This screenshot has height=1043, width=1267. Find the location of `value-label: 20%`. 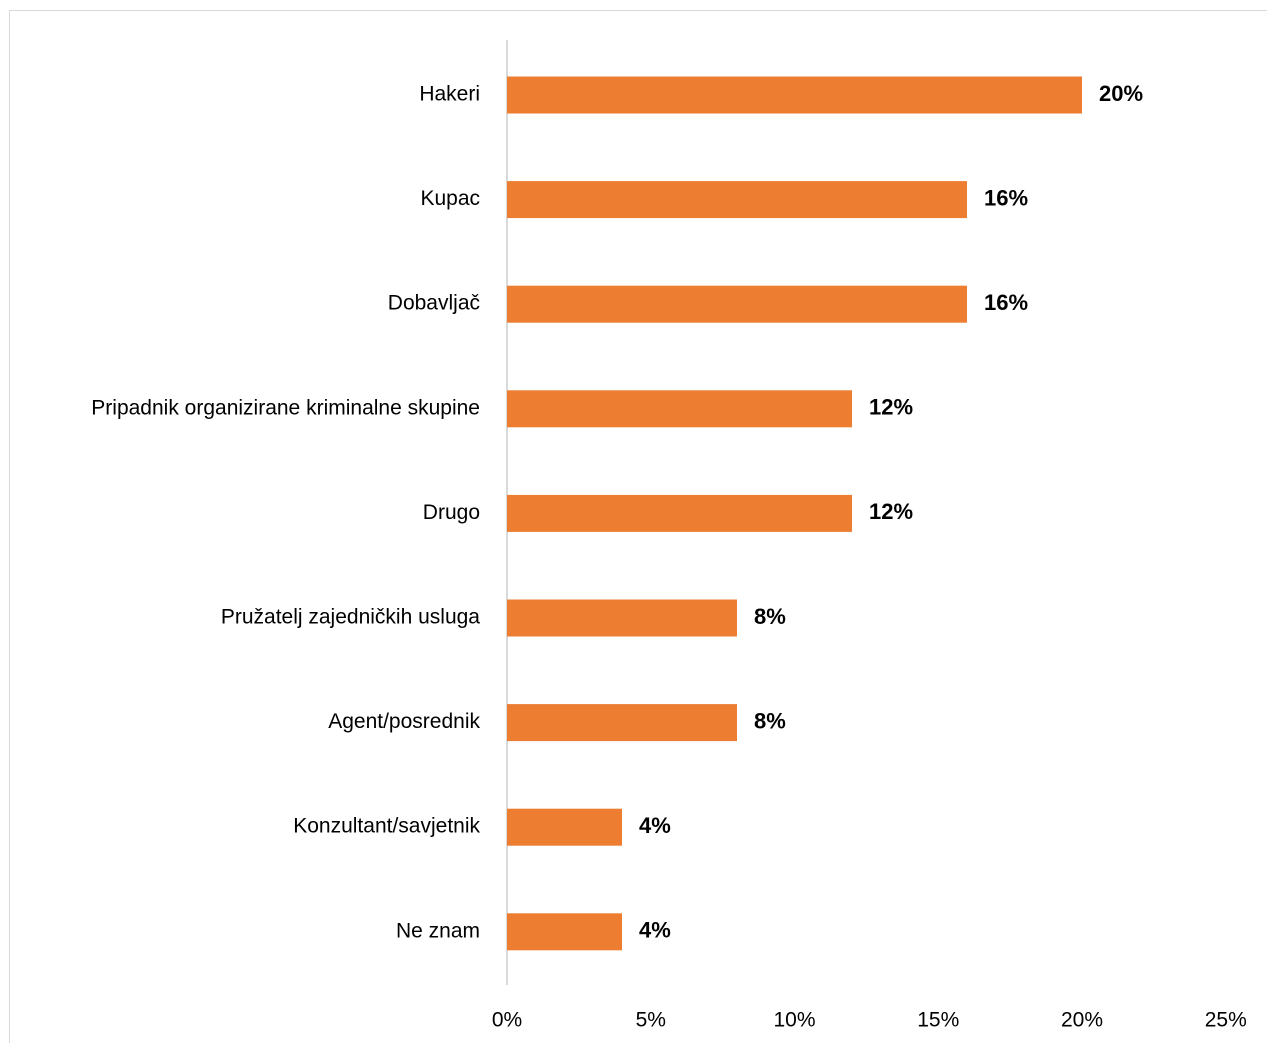

value-label: 20% is located at coordinates (1121, 93).